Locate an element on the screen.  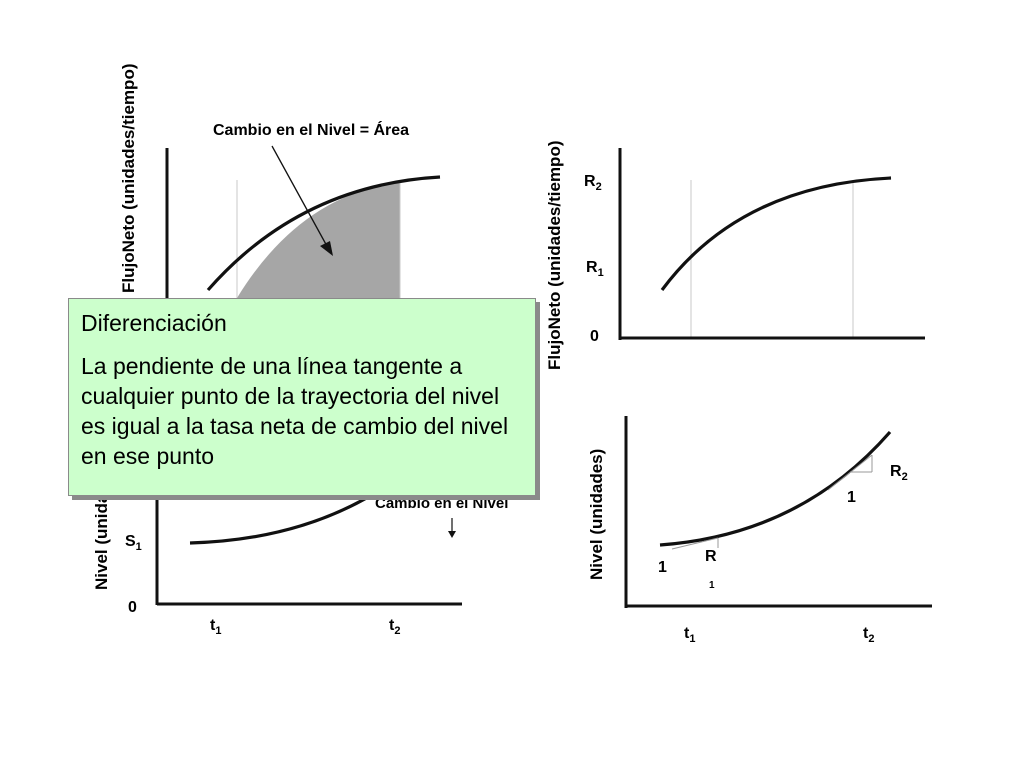
left-top-y-label: FlujoNeto (unidades/tiempo) is located at coordinates (128, 179).